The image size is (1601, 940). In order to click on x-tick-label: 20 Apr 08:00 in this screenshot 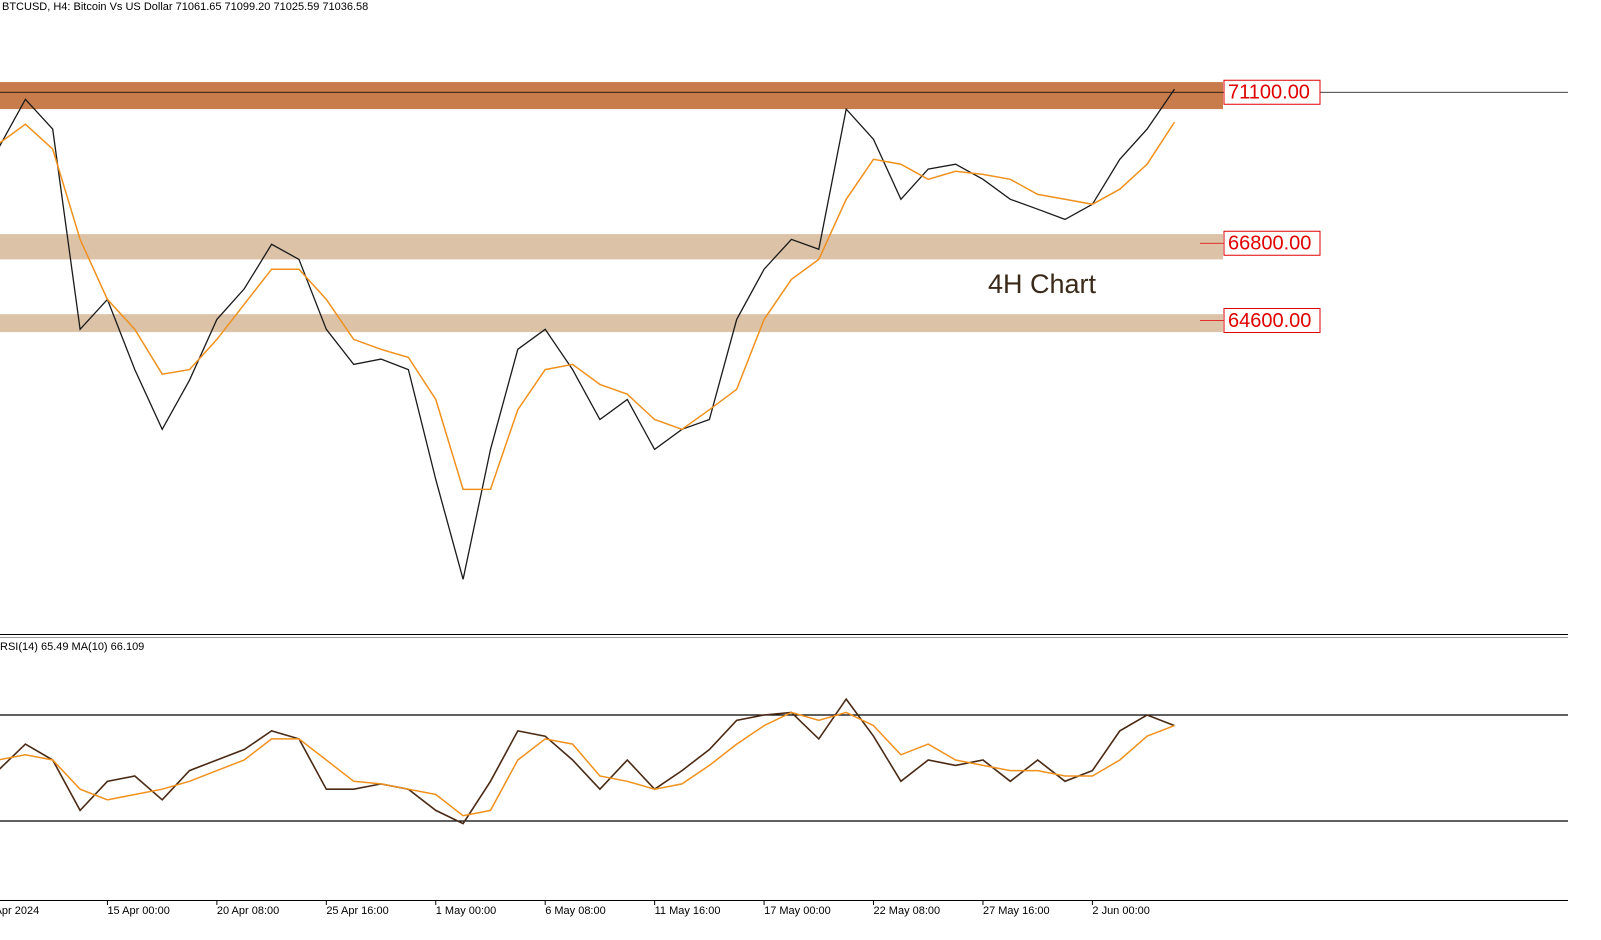, I will do `click(248, 911)`.